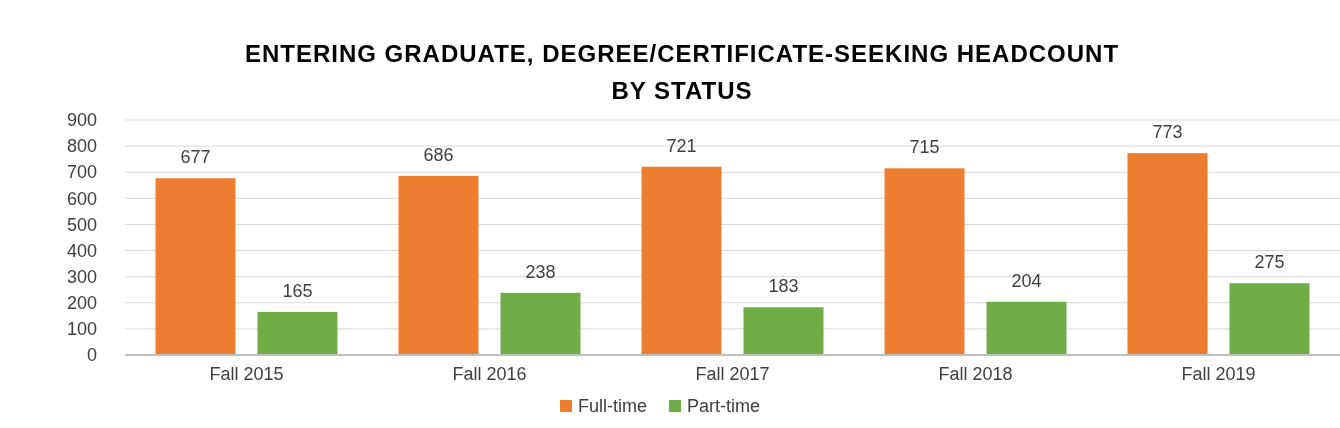 This screenshot has height=428, width=1340. What do you see at coordinates (81, 303) in the screenshot?
I see `y-tick-label: 200` at bounding box center [81, 303].